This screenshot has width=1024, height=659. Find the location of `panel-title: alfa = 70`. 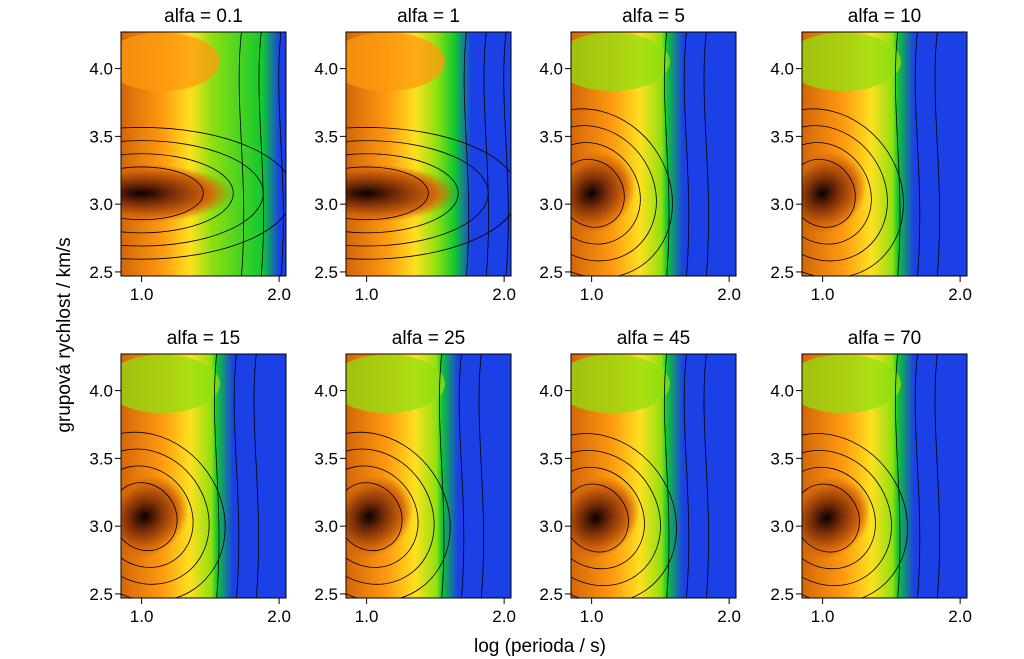

panel-title: alfa = 70 is located at coordinates (884, 338).